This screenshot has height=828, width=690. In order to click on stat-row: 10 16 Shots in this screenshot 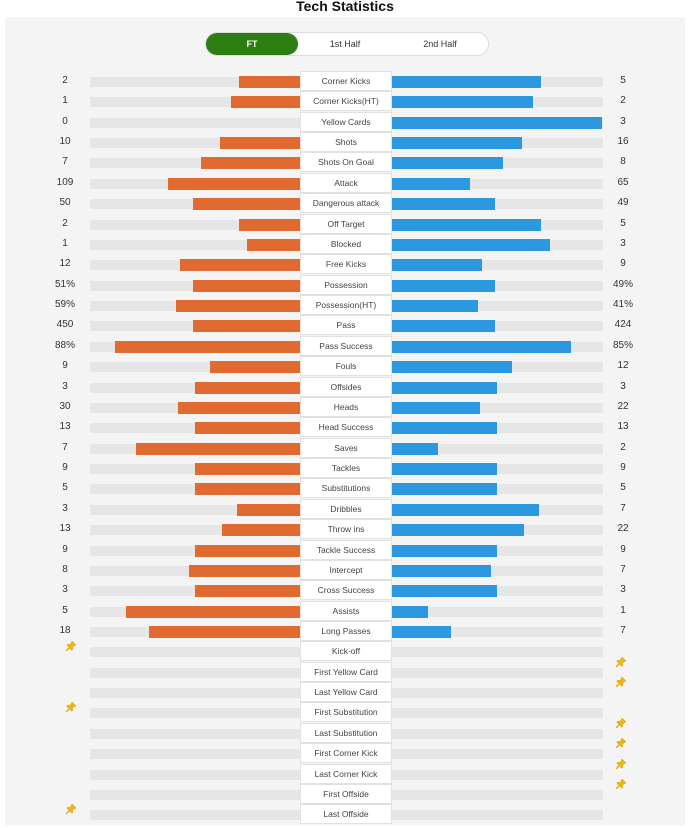, I will do `click(345, 142)`.